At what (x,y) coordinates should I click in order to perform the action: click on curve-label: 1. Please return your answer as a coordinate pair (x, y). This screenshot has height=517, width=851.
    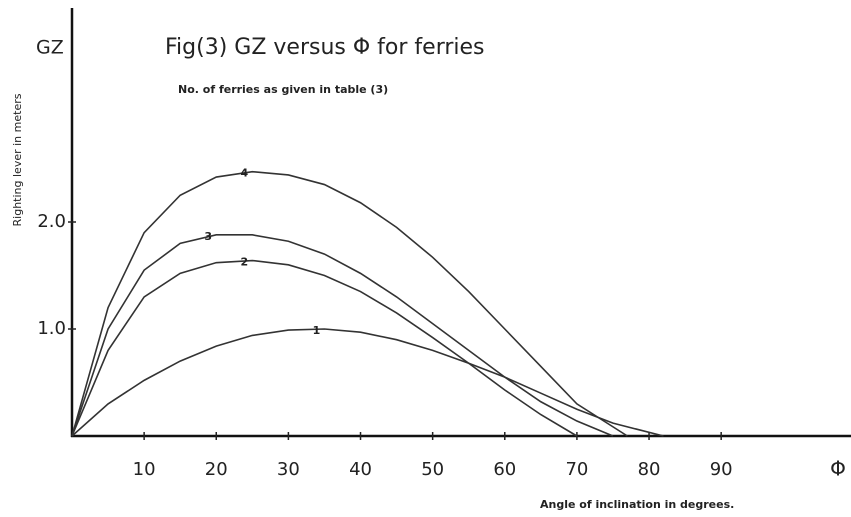
    Looking at the image, I should click on (317, 330).